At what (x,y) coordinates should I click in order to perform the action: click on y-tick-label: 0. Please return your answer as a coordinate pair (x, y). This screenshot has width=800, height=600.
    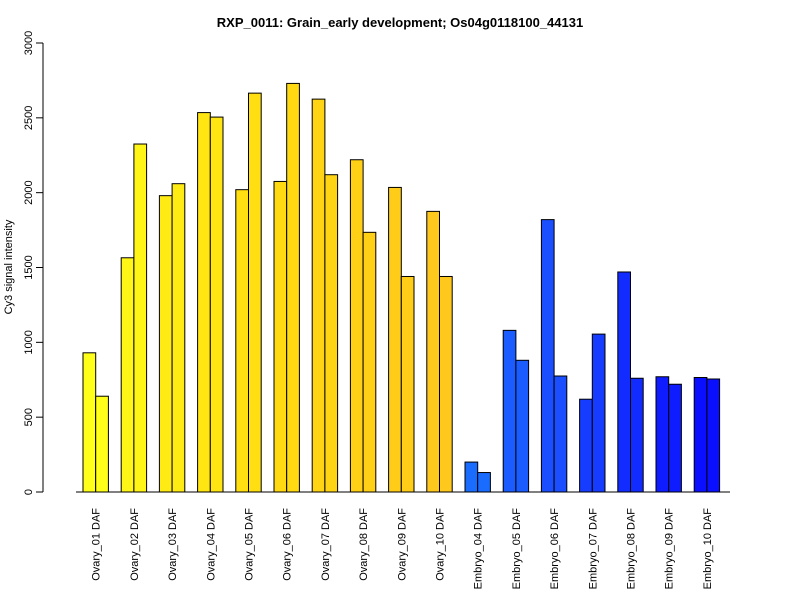
    Looking at the image, I should click on (29, 492).